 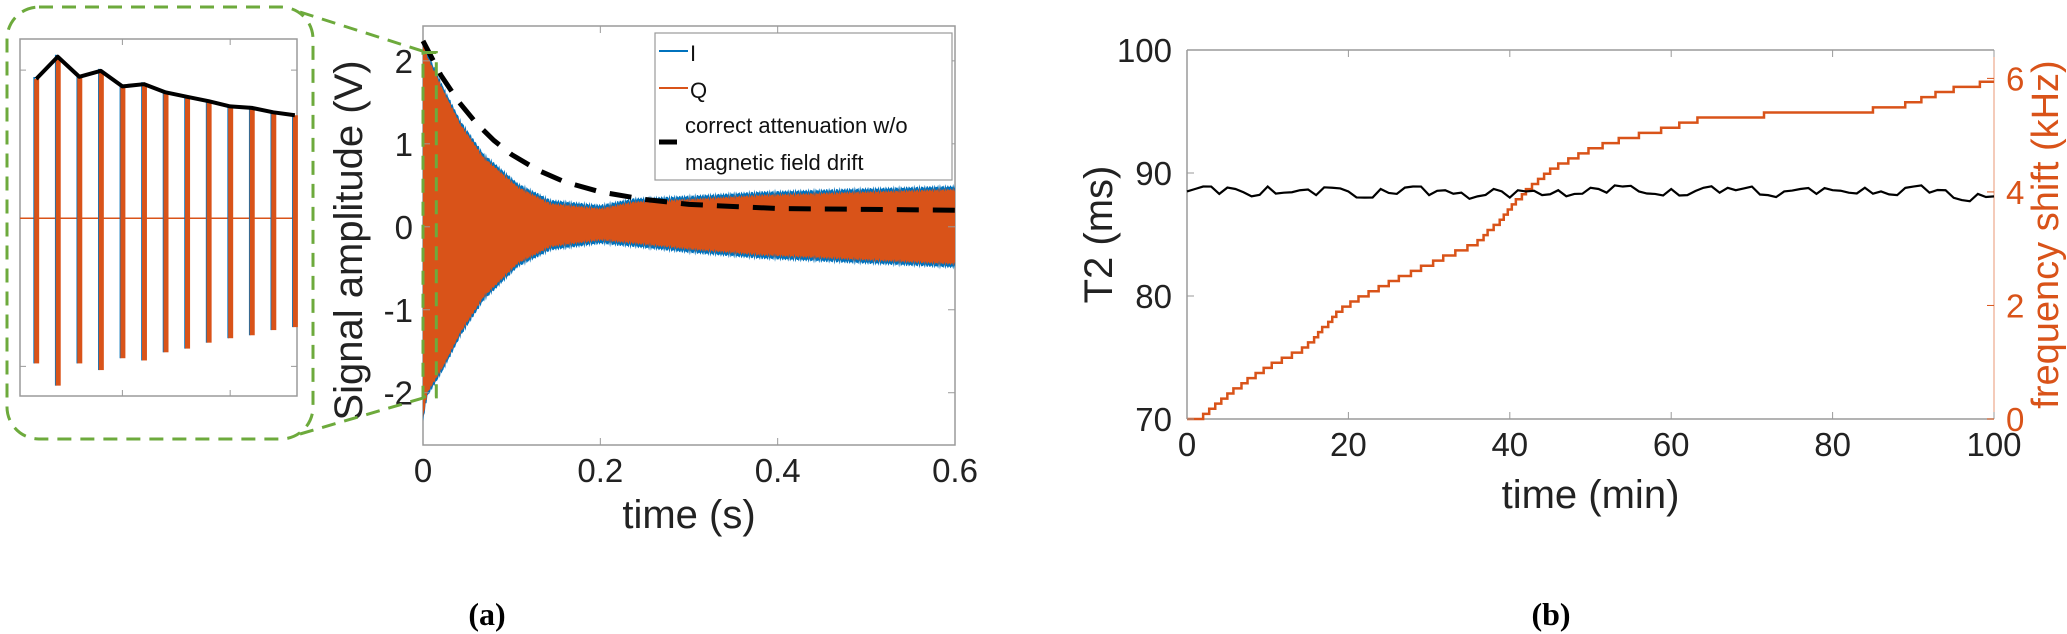 I want to click on T2-line, so click(x=1590, y=193).